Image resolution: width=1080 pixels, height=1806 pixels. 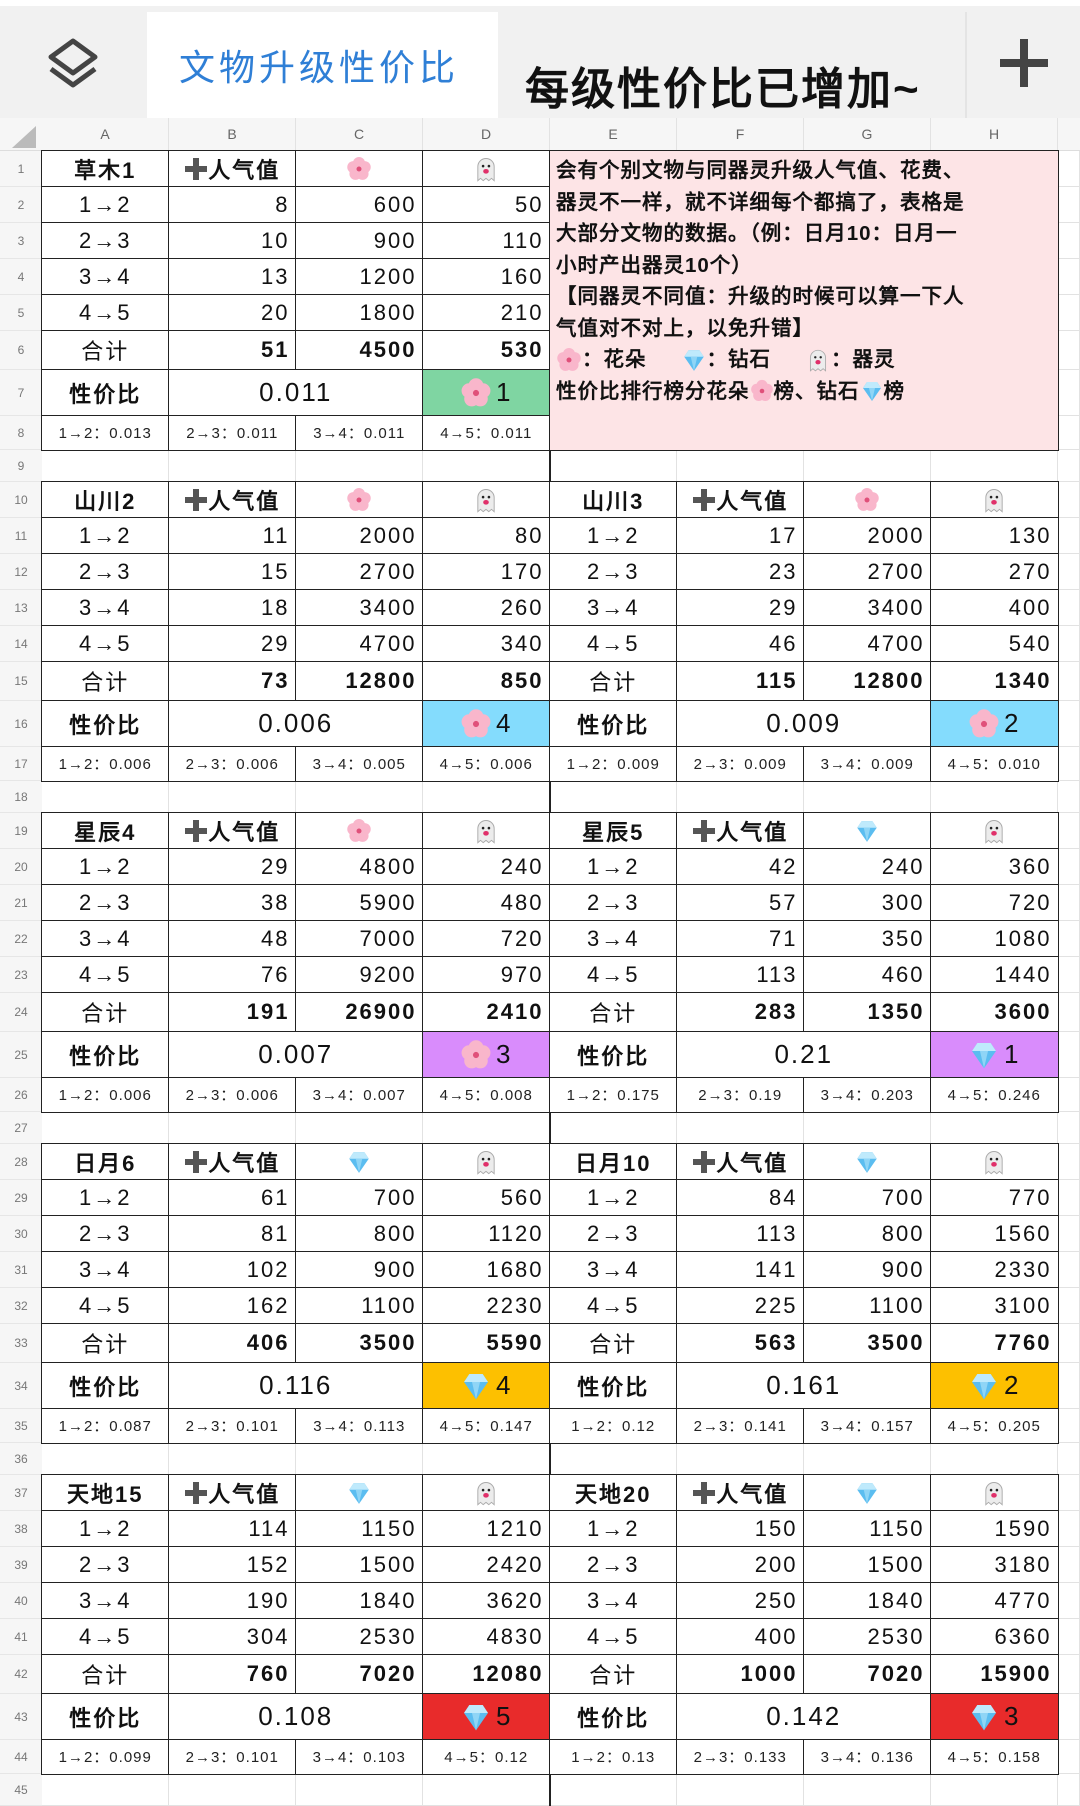 What do you see at coordinates (994, 1601) in the screenshot?
I see `spirit-cell: 4770` at bounding box center [994, 1601].